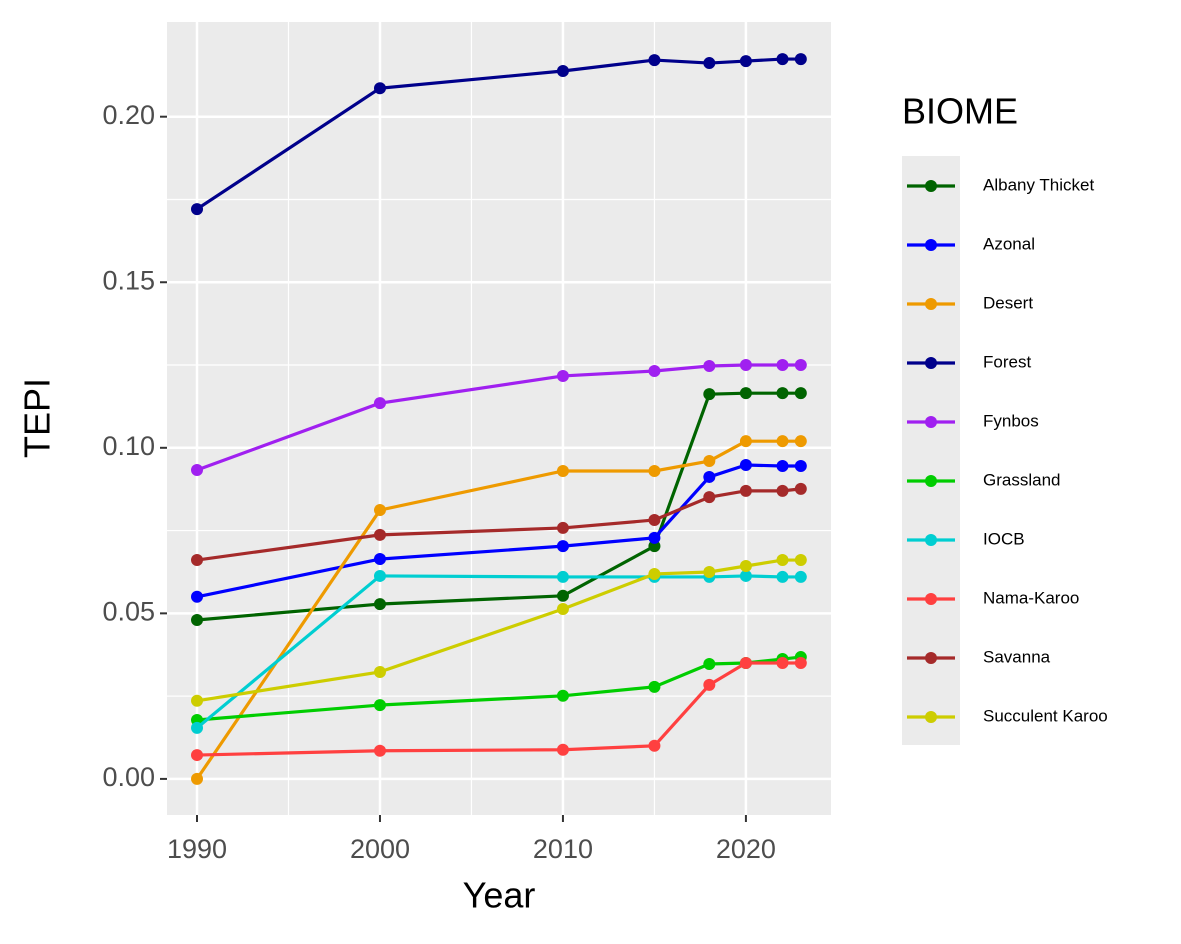  What do you see at coordinates (1004, 538) in the screenshot?
I see `legend-label: IOCB` at bounding box center [1004, 538].